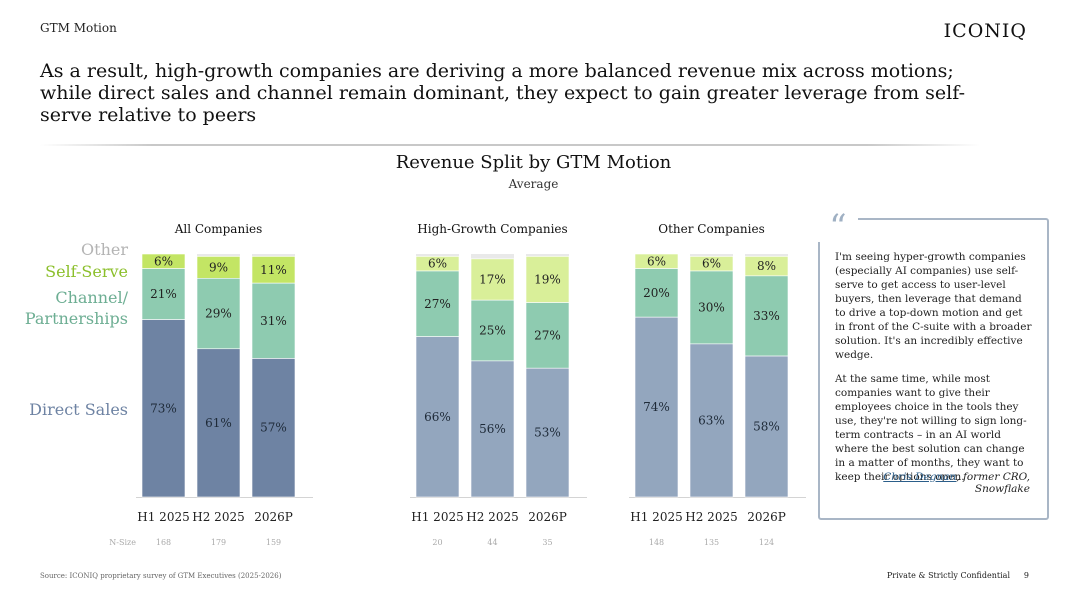 This screenshot has height=600, width=1067. Describe the element at coordinates (766, 266) in the screenshot. I see `data-label-self-serve: 8%` at that location.